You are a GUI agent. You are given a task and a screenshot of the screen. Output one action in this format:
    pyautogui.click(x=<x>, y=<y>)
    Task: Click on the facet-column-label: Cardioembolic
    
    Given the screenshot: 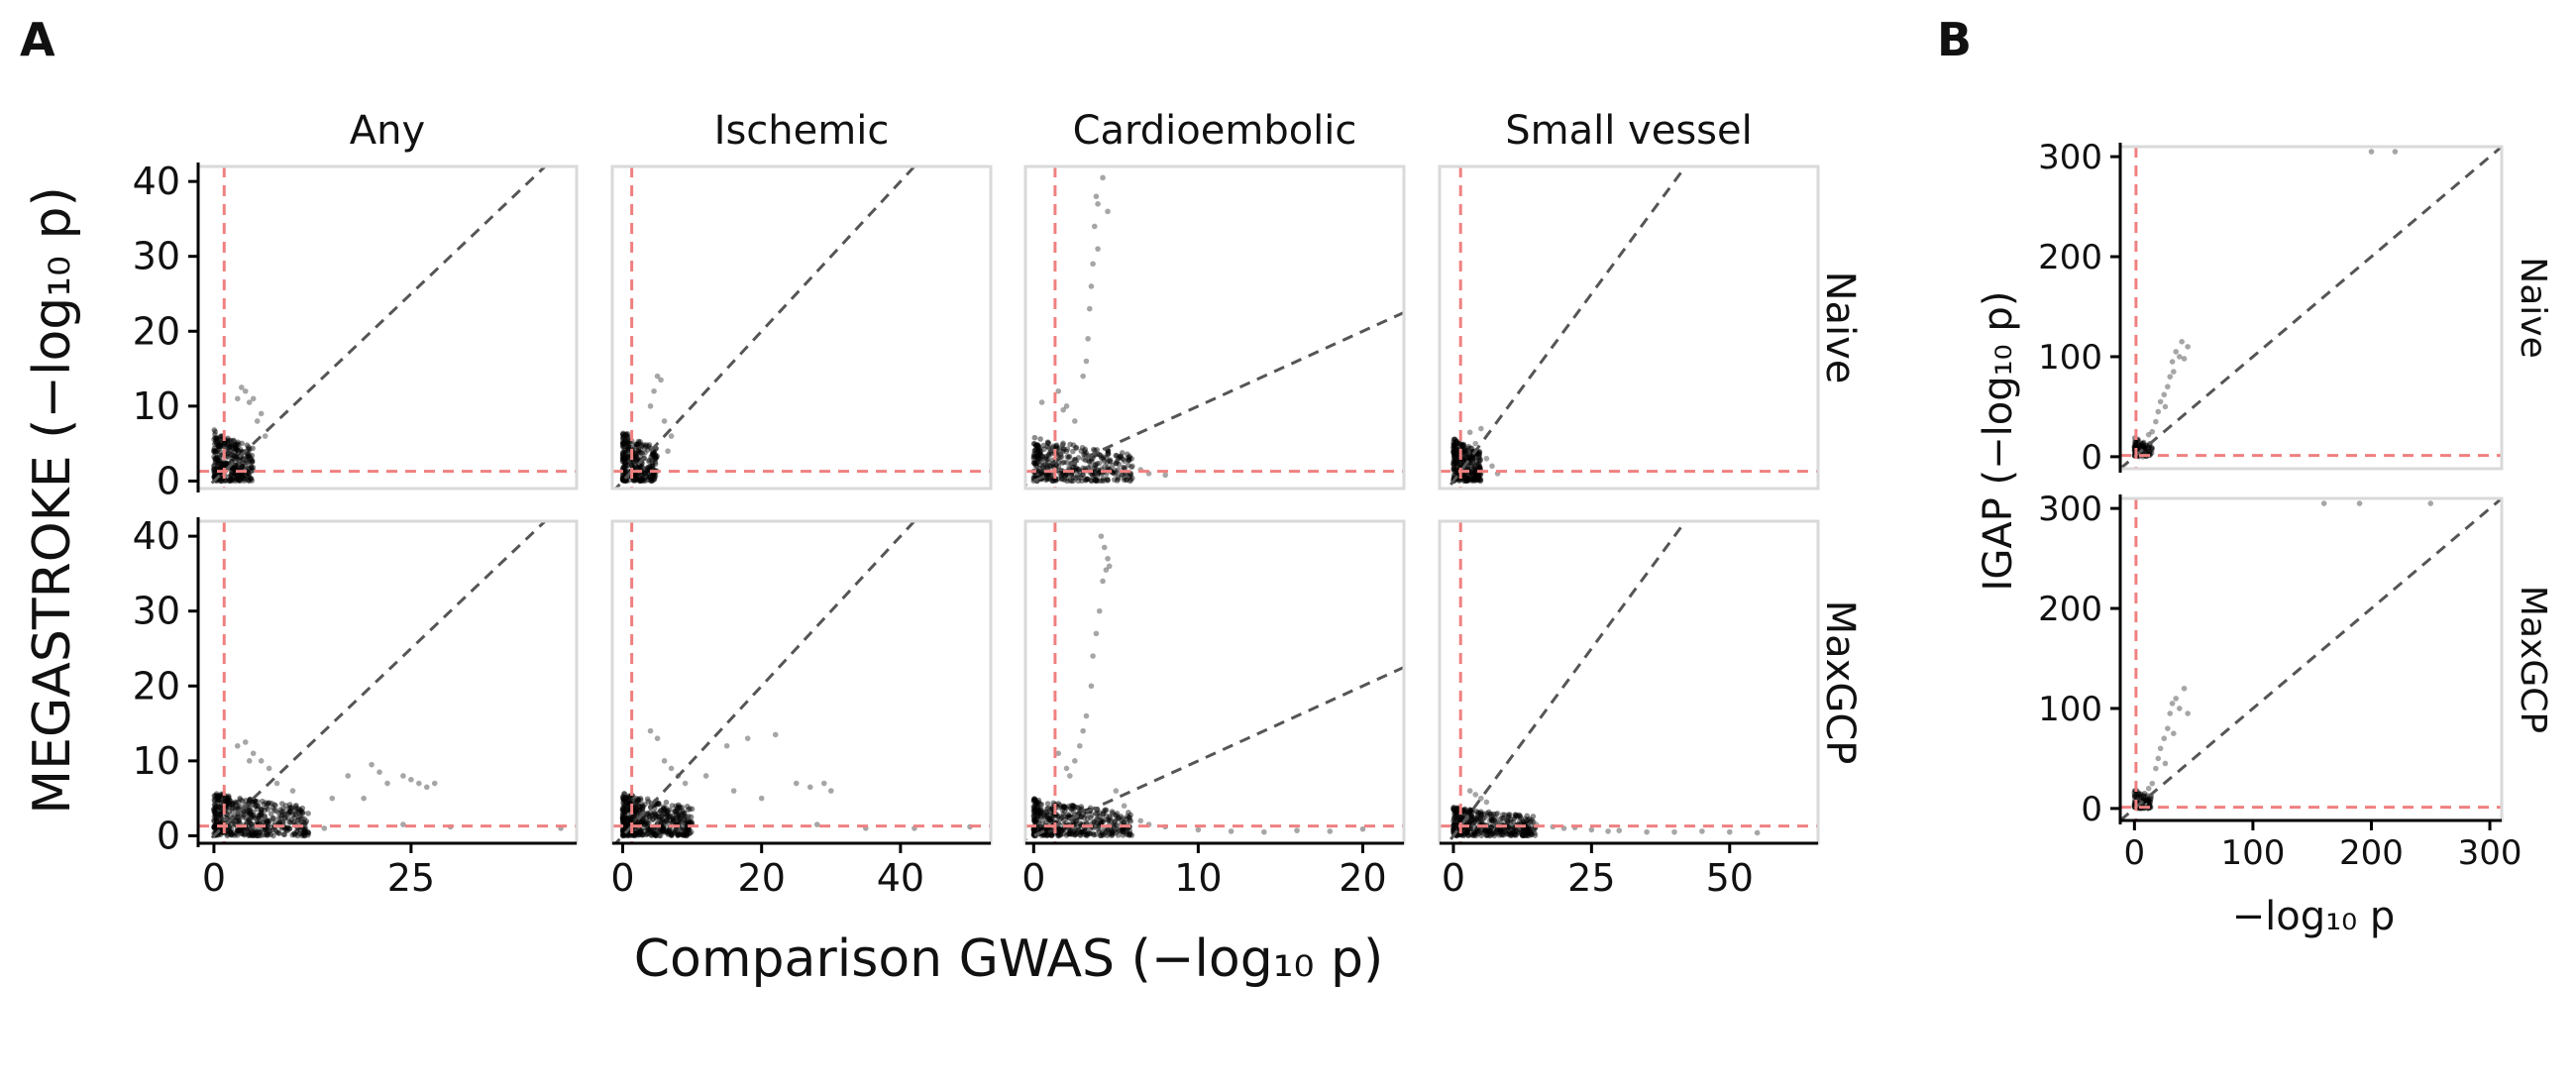 What is the action you would take?
    pyautogui.click(x=1215, y=131)
    